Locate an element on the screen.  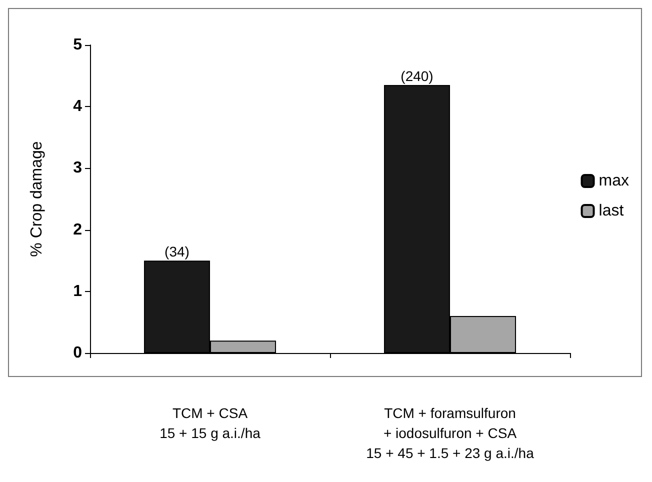
legend-label: max is located at coordinates (614, 181).